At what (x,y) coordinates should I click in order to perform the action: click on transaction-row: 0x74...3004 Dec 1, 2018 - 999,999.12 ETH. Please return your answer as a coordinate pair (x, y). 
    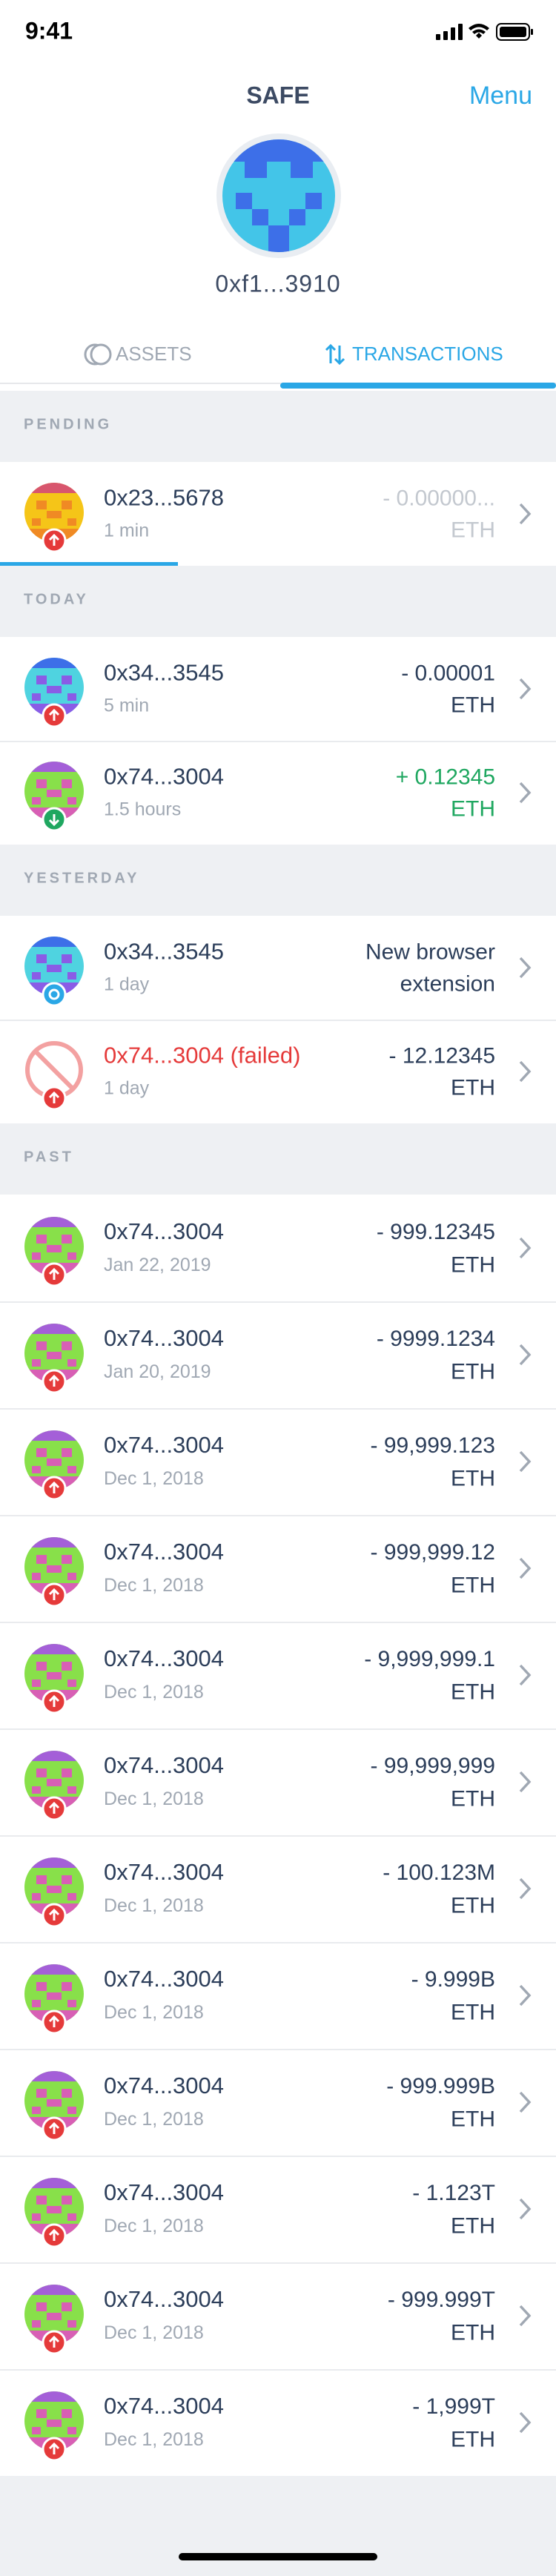
    Looking at the image, I should click on (278, 1568).